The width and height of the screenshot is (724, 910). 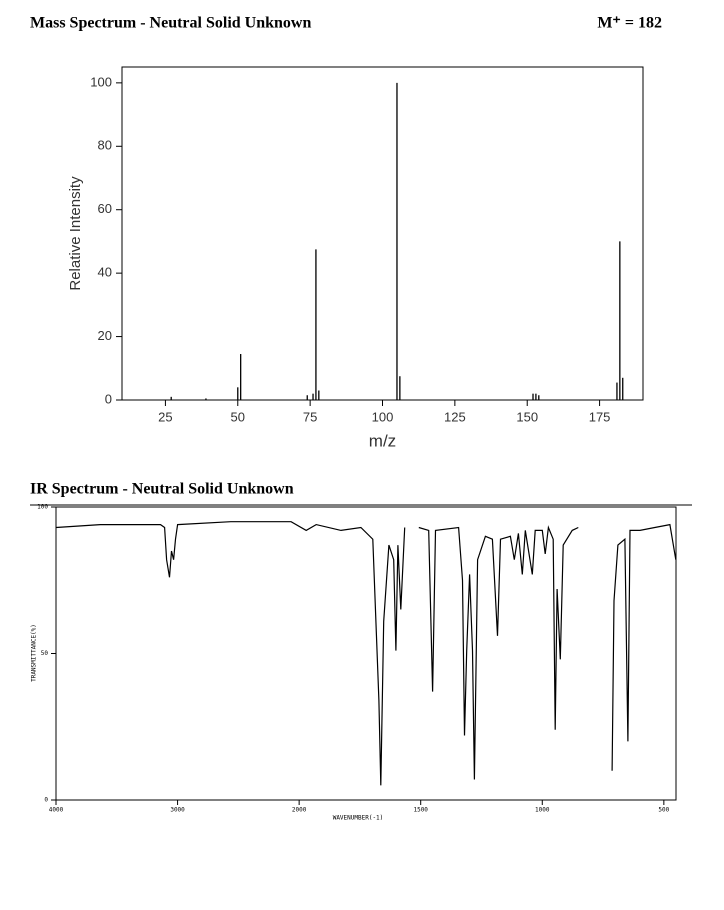 I want to click on y-tick-label: 20, so click(x=105, y=335).